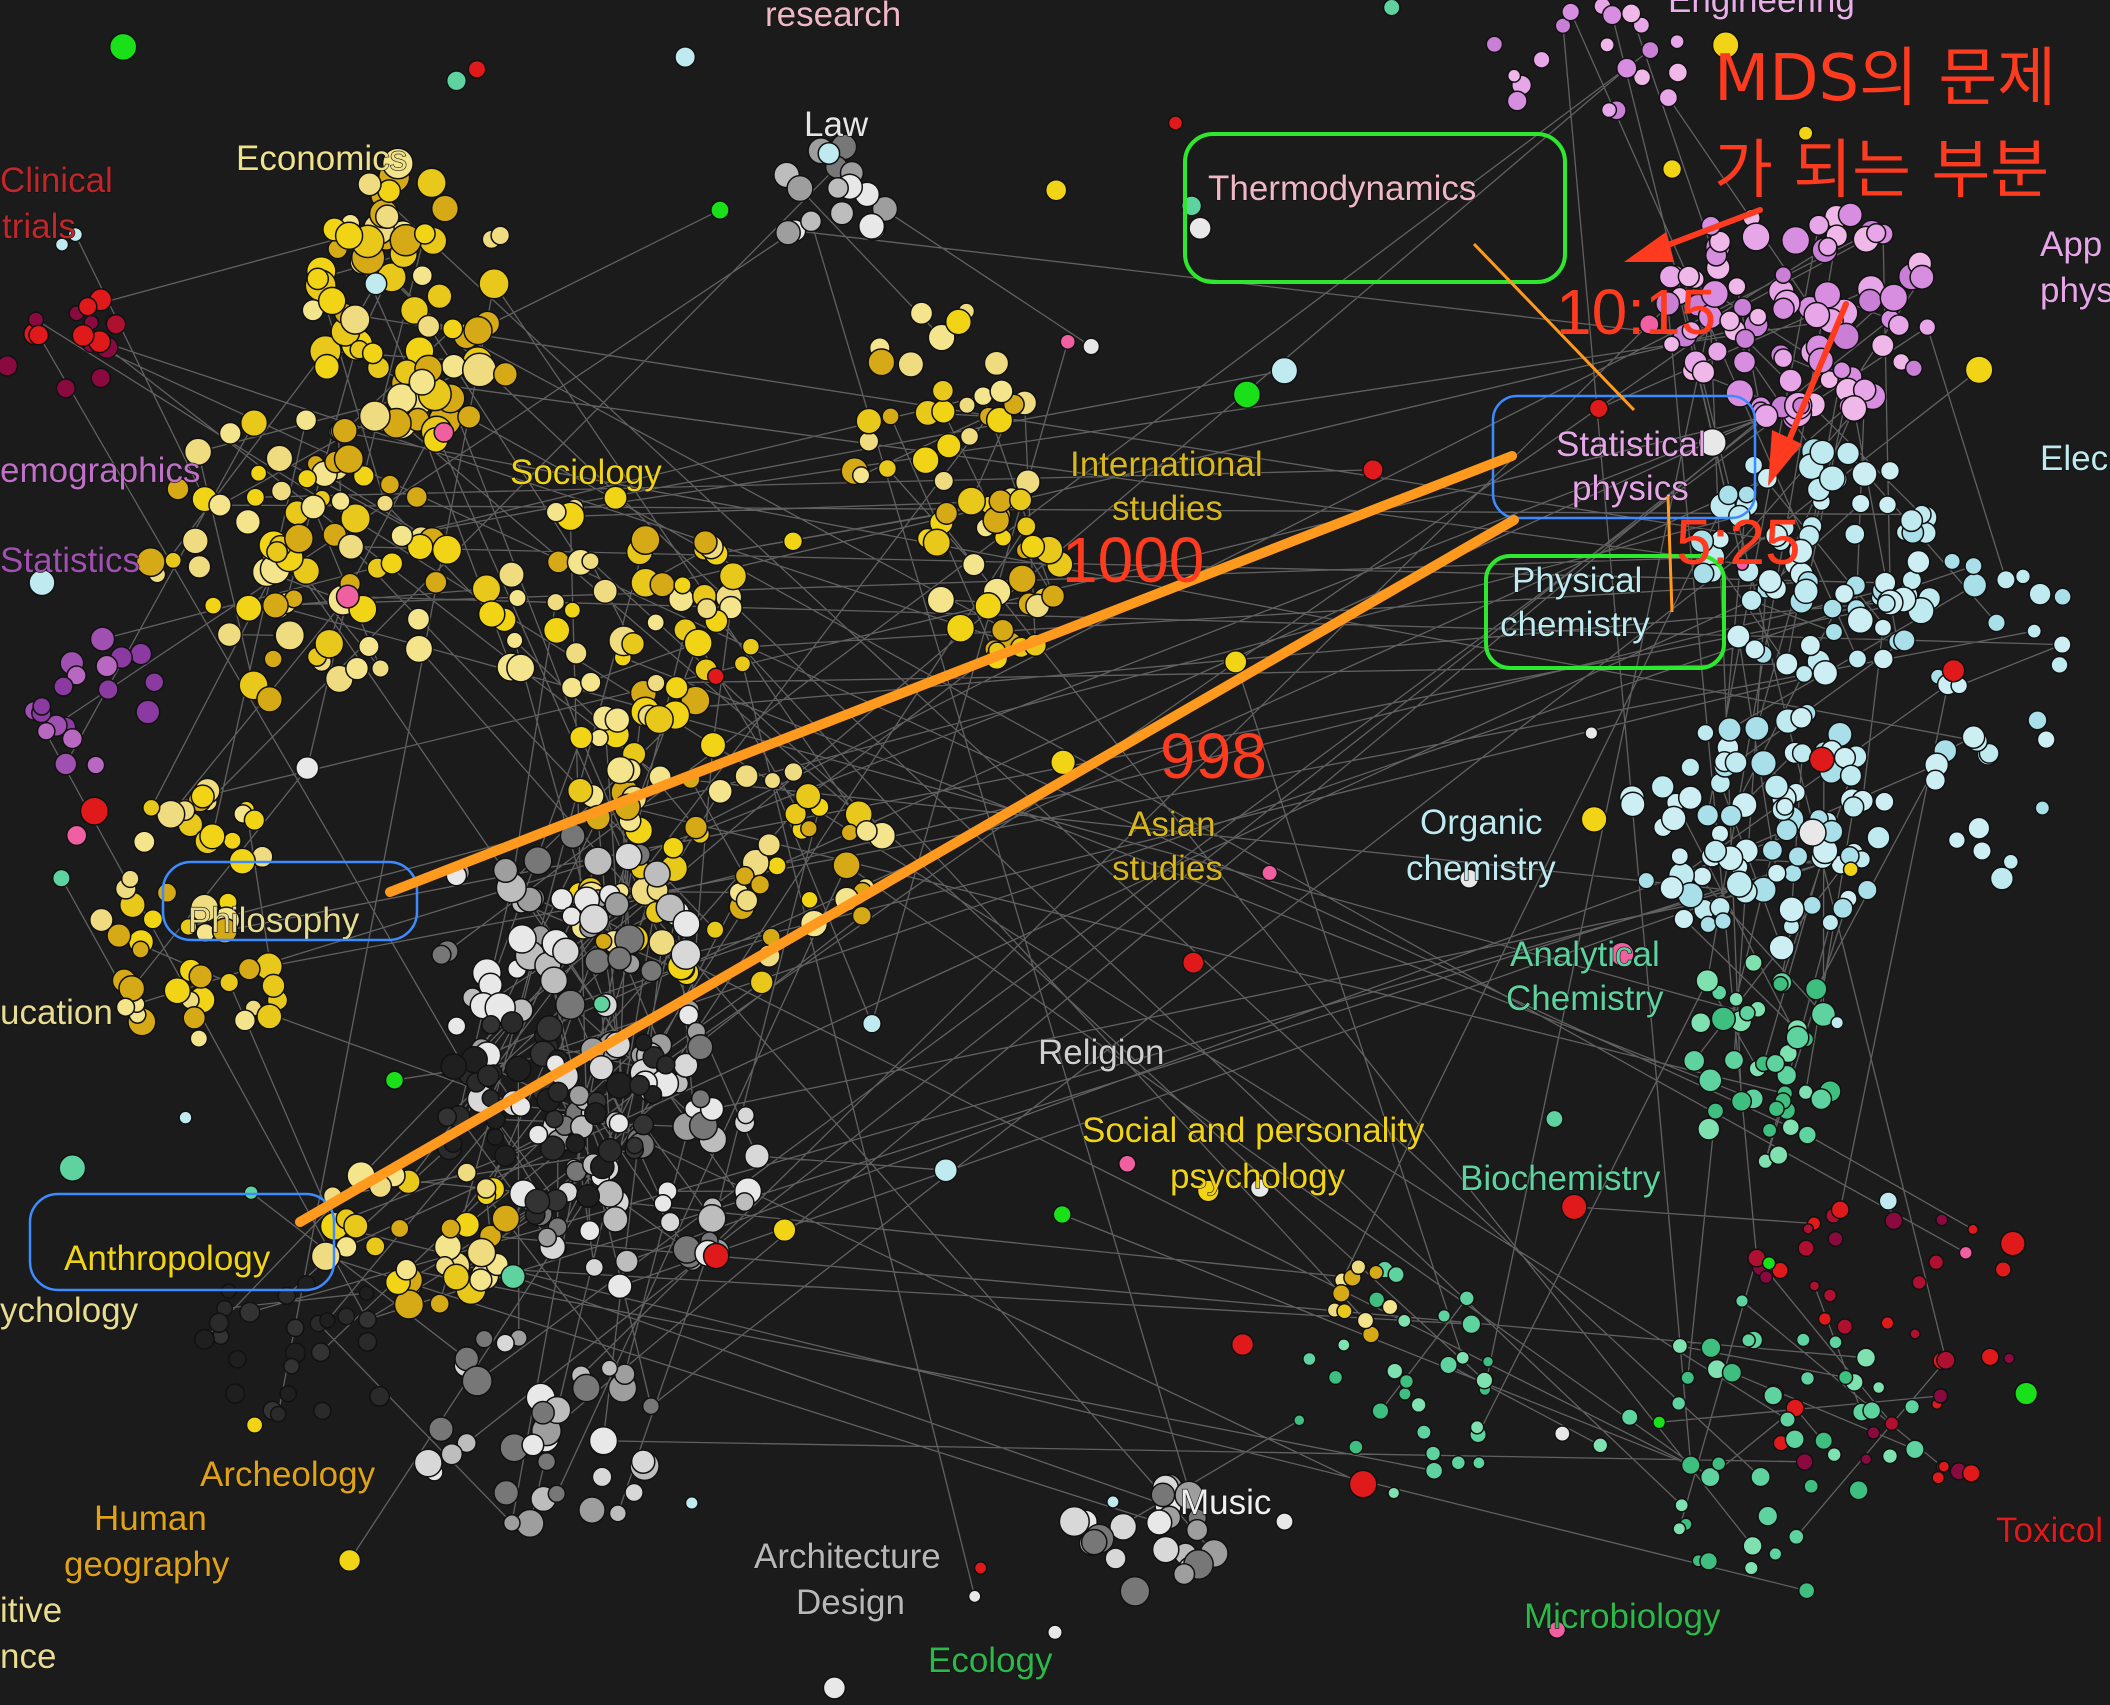 This screenshot has height=1705, width=2110. What do you see at coordinates (1225, 1502) in the screenshot?
I see `label-music: Music` at bounding box center [1225, 1502].